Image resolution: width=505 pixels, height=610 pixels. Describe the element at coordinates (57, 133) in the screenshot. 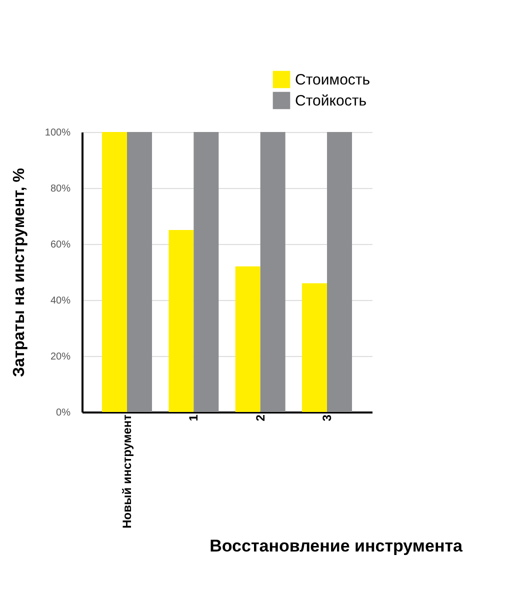

I see `y-tick-label: 100%` at that location.